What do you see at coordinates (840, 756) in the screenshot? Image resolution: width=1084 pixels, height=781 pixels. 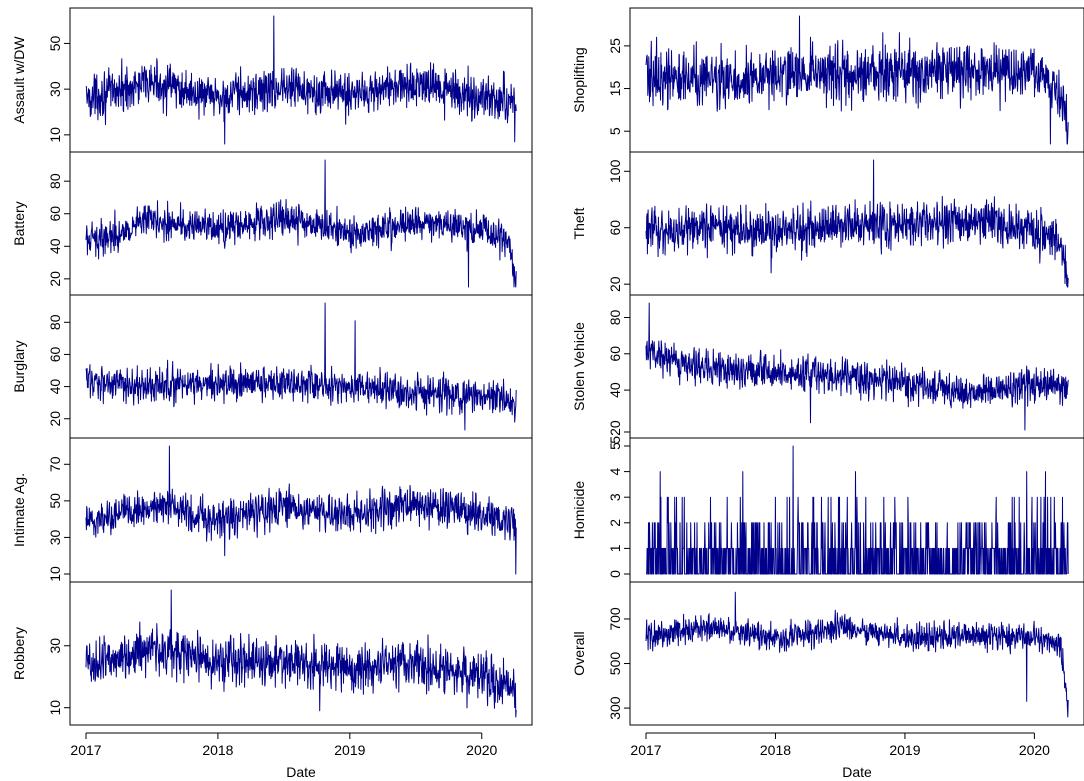 I see `x-axis-right: 2017 2018 2019 2020 Date` at bounding box center [840, 756].